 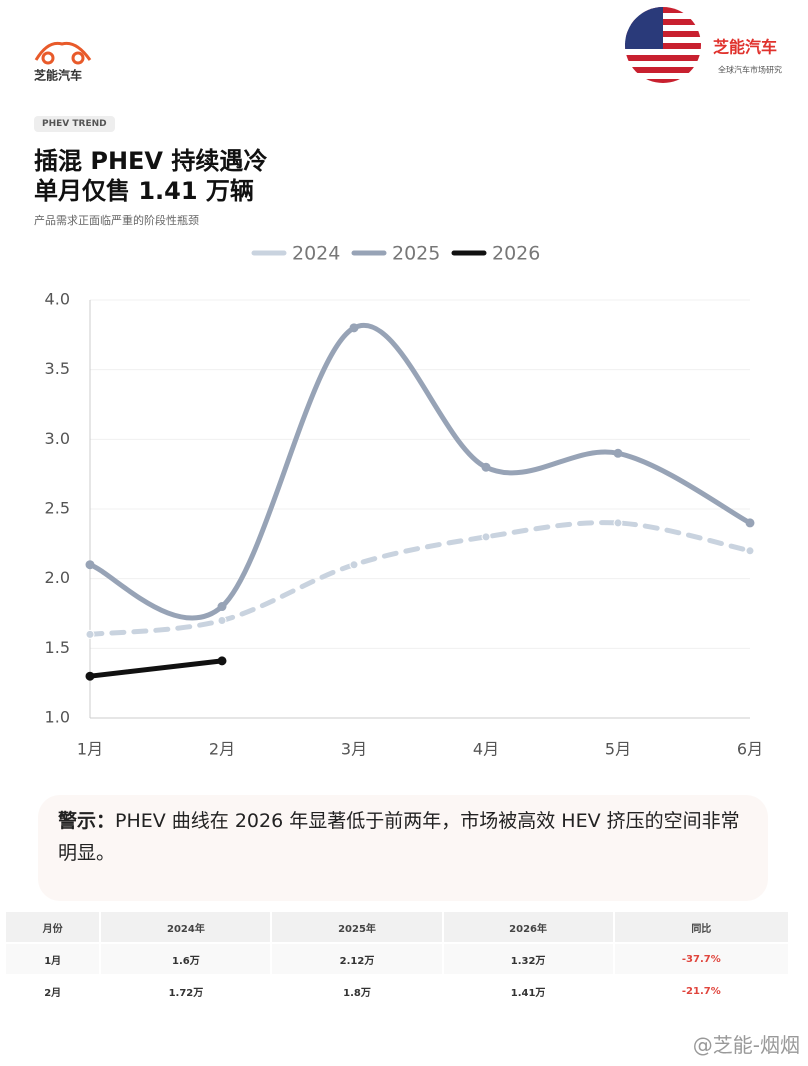 I want to click on header-cell: 月份, so click(x=53, y=927).